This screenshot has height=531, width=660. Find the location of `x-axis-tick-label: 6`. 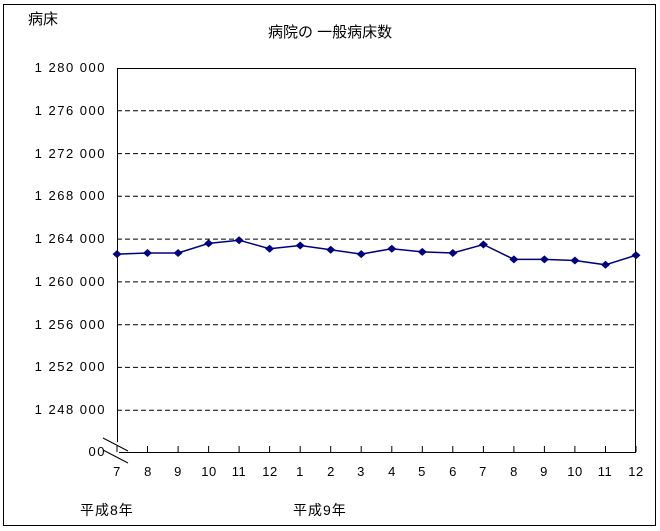

x-axis-tick-label: 6 is located at coordinates (453, 471).